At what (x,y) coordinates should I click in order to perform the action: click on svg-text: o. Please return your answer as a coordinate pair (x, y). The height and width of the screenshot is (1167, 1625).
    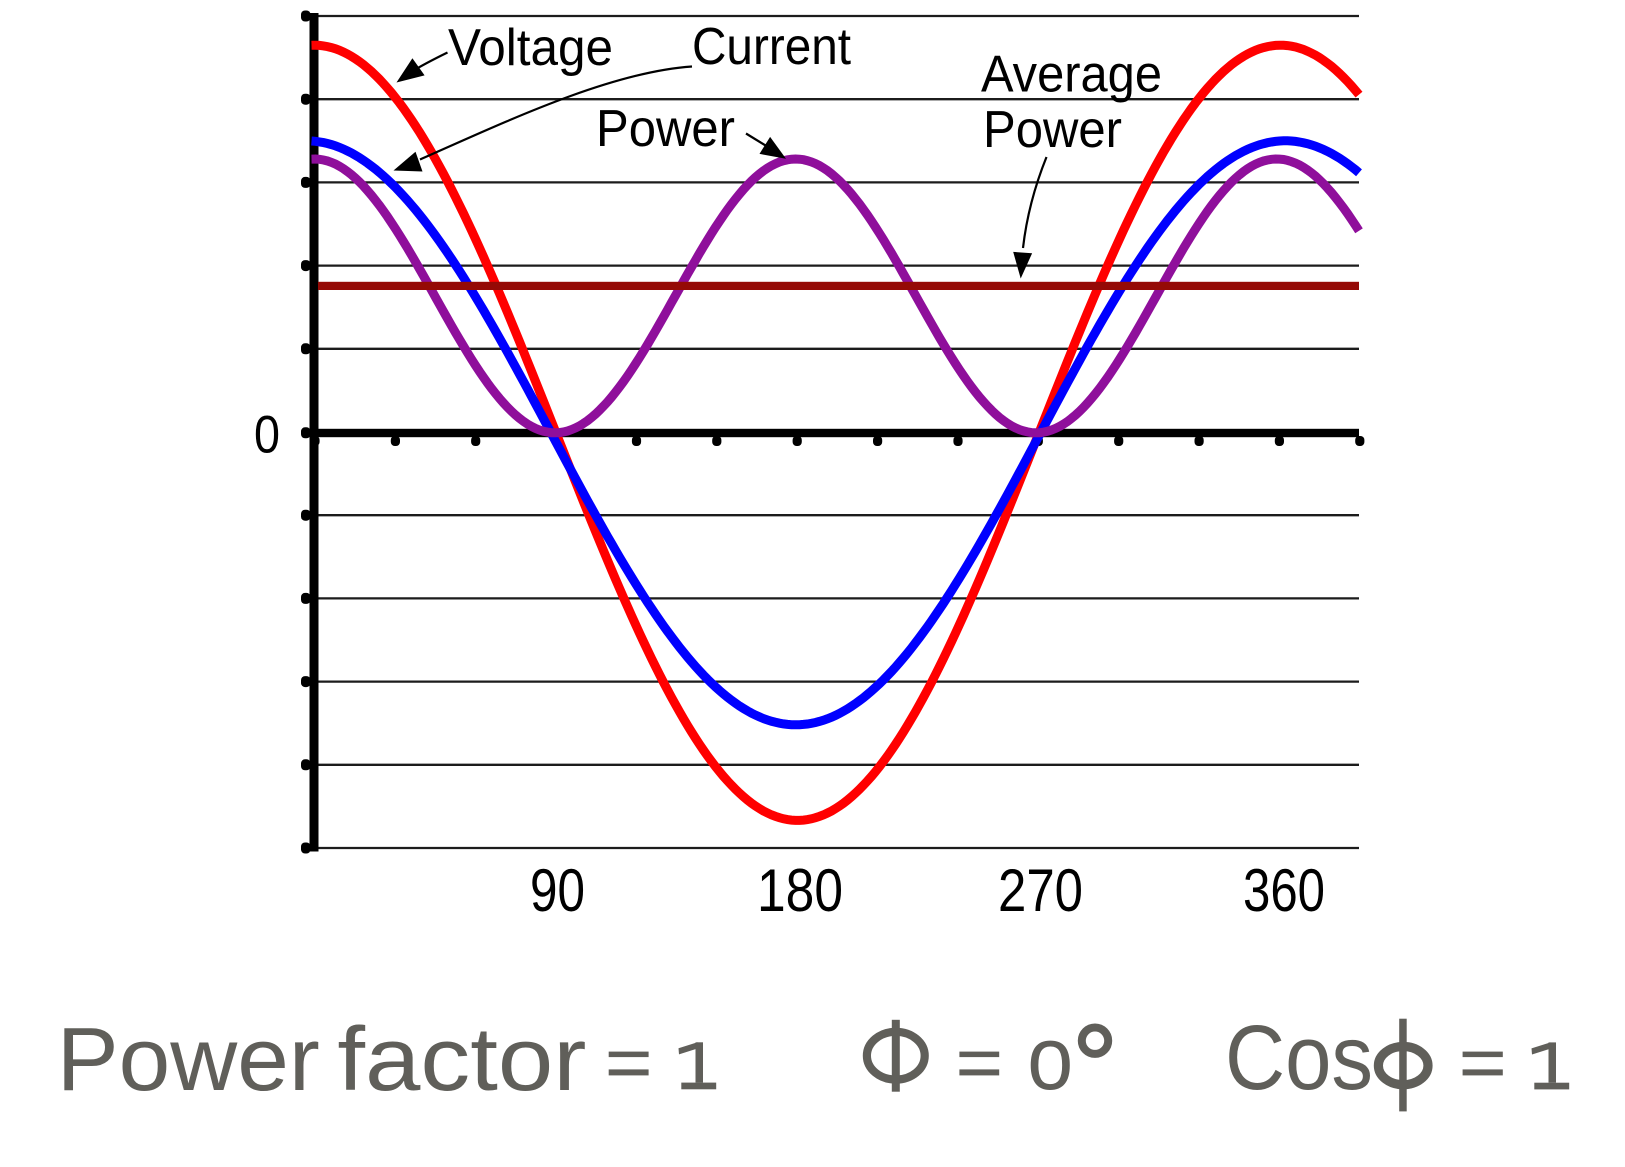
    Looking at the image, I should click on (1050, 1059).